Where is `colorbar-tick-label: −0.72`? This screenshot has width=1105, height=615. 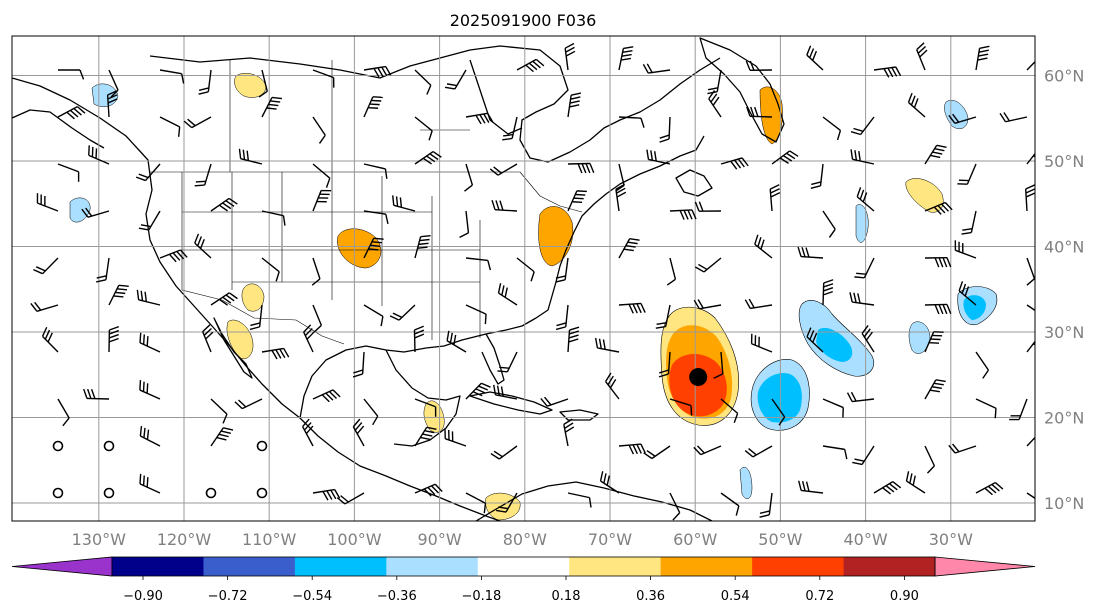 colorbar-tick-label: −0.72 is located at coordinates (228, 596).